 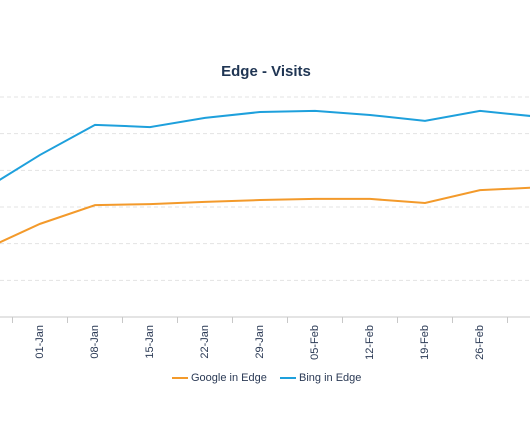 I want to click on legend-label: Bing in Edge, so click(x=330, y=378).